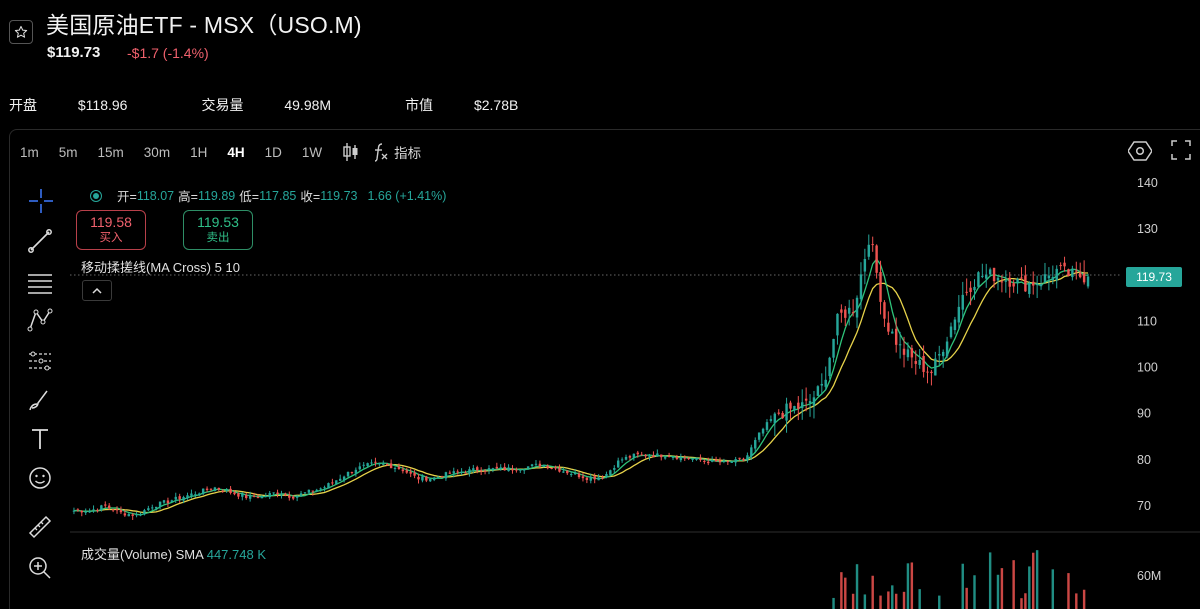  I want to click on sell-button: 119.53 卖出, so click(218, 230).